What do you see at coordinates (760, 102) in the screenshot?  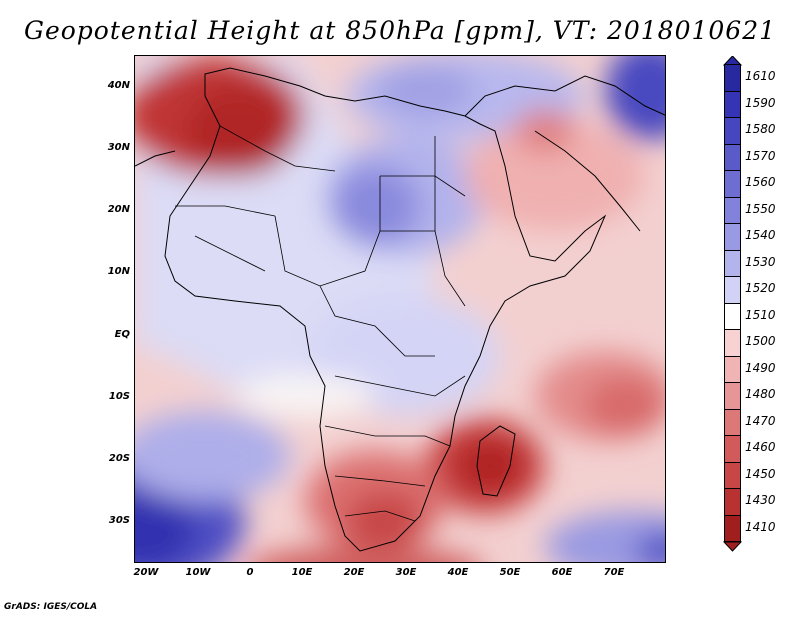 I see `colorbar-label: 1590` at bounding box center [760, 102].